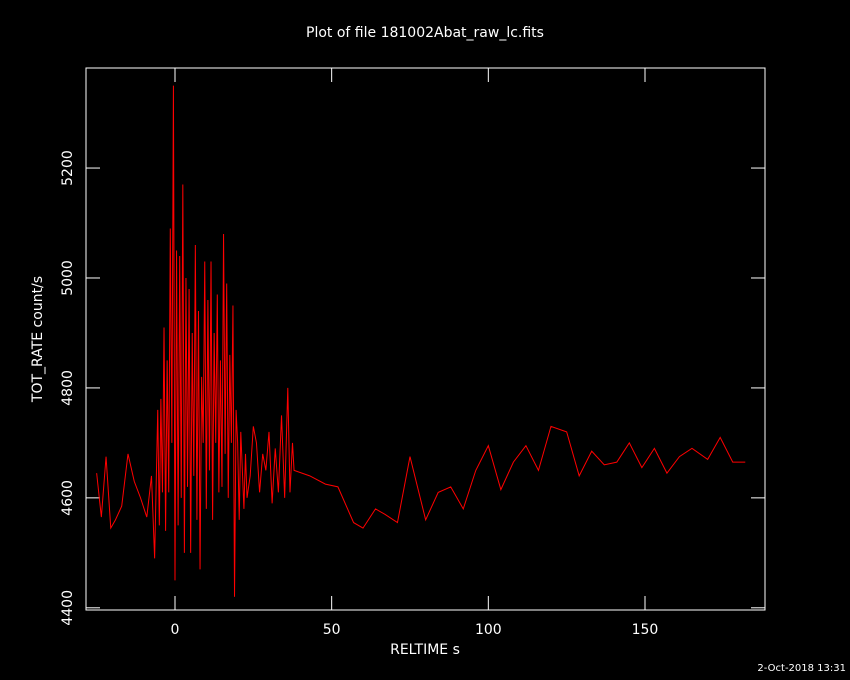 Image resolution: width=850 pixels, height=680 pixels. What do you see at coordinates (68, 608) in the screenshot?
I see `y-tick-label: 4400` at bounding box center [68, 608].